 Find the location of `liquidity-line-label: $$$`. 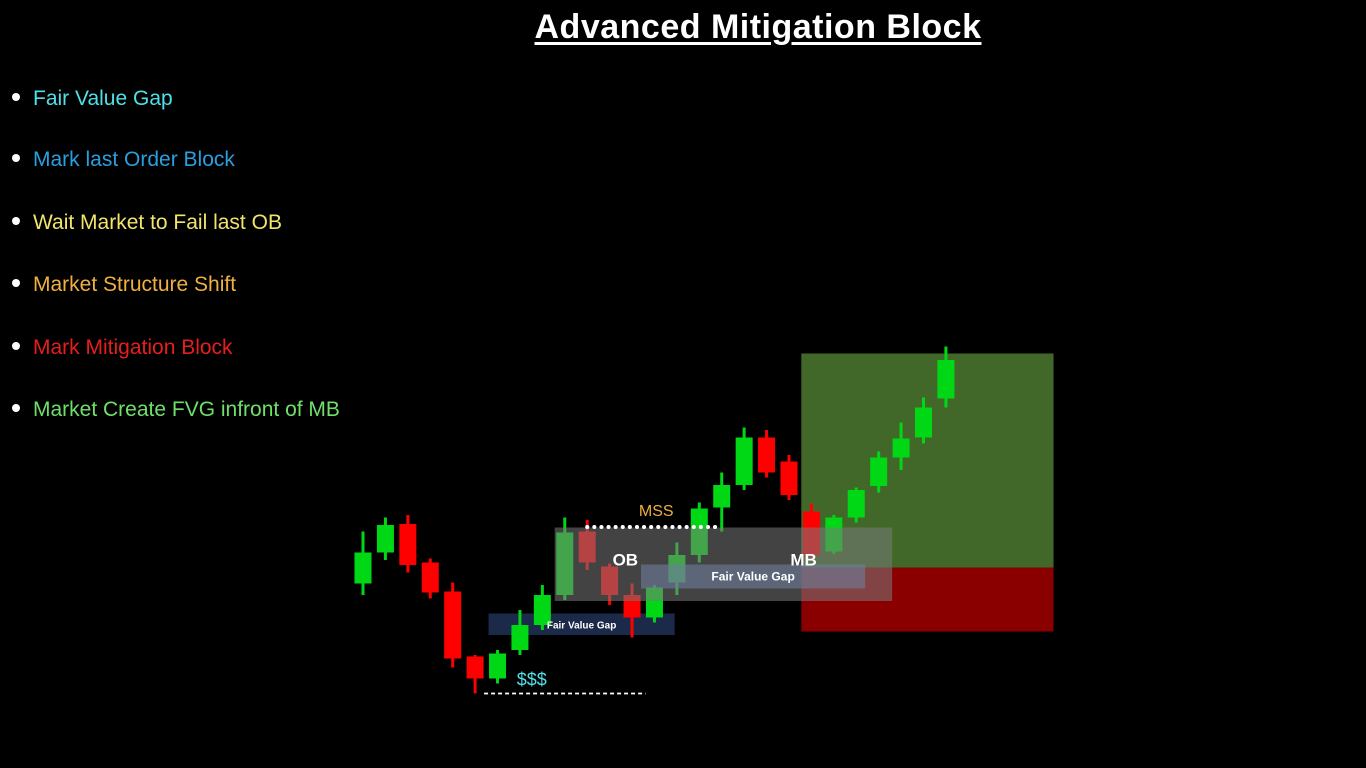

liquidity-line-label: $$$ is located at coordinates (532, 680).